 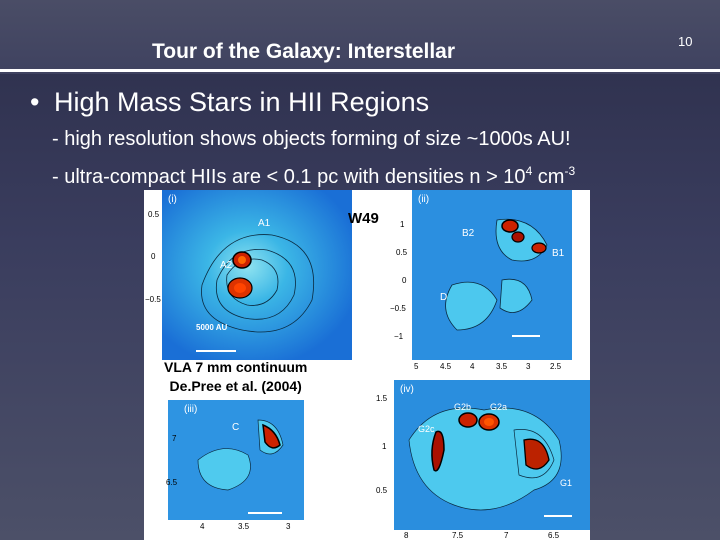 I want to click on panel-ii-xtick: 3, so click(x=528, y=366).